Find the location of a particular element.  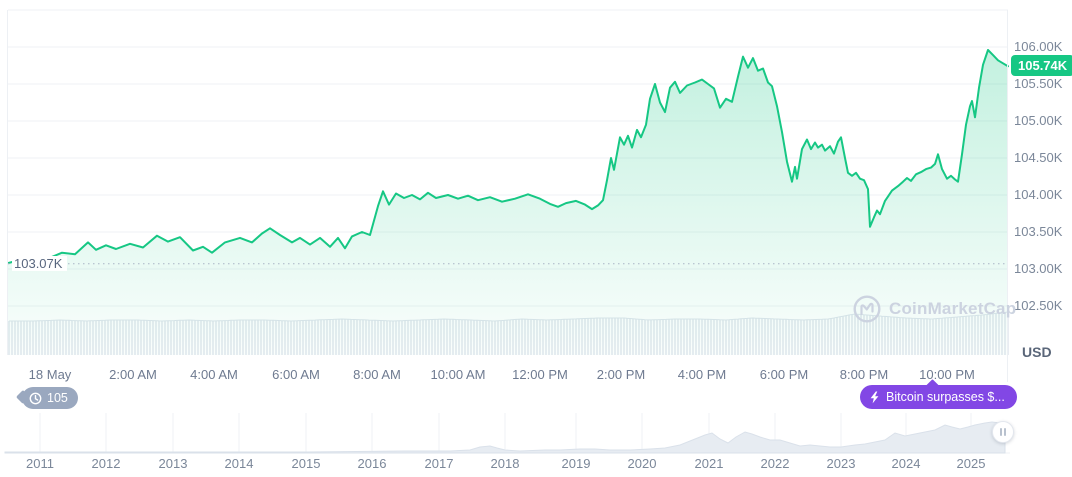

year-label: 2023 is located at coordinates (841, 463).